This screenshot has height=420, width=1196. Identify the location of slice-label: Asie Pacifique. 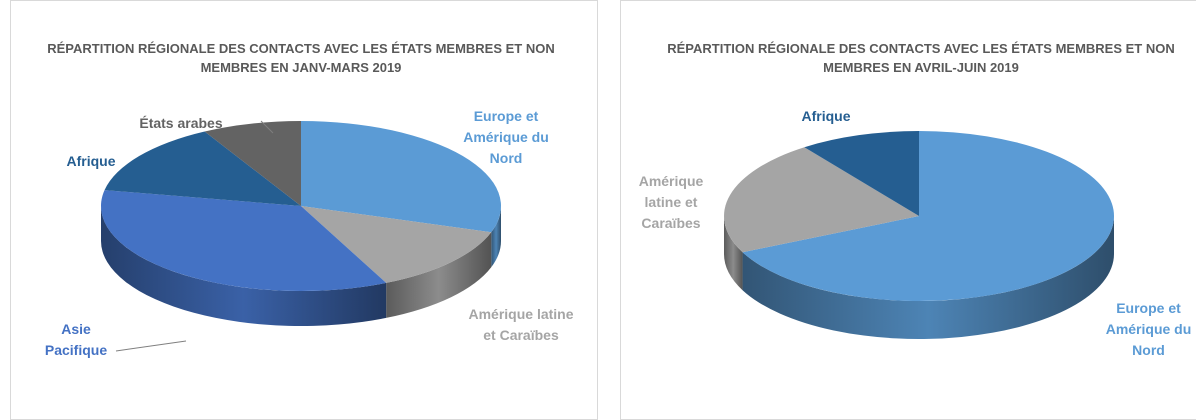
(76, 339).